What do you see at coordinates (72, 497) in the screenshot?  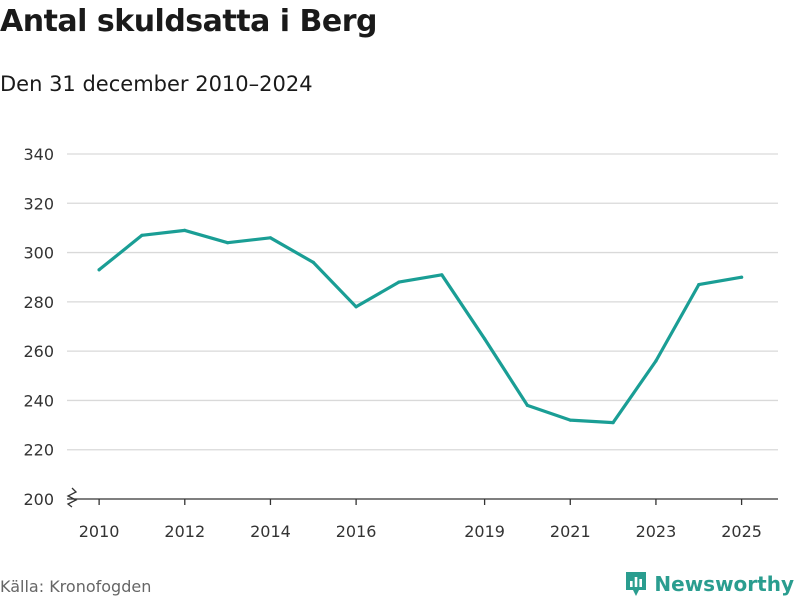 I see `axis-break-icon` at bounding box center [72, 497].